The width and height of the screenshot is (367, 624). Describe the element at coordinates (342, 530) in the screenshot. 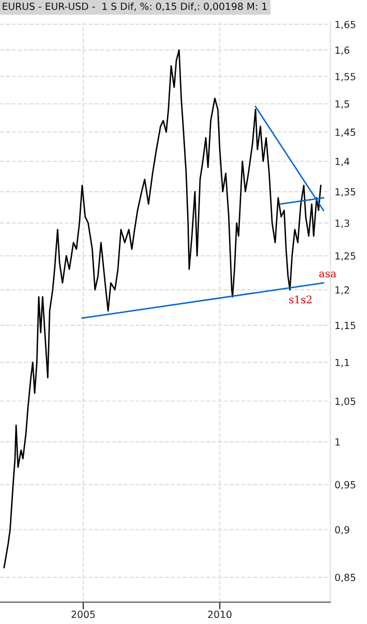

I see `y-tick-label: 0,9` at that location.